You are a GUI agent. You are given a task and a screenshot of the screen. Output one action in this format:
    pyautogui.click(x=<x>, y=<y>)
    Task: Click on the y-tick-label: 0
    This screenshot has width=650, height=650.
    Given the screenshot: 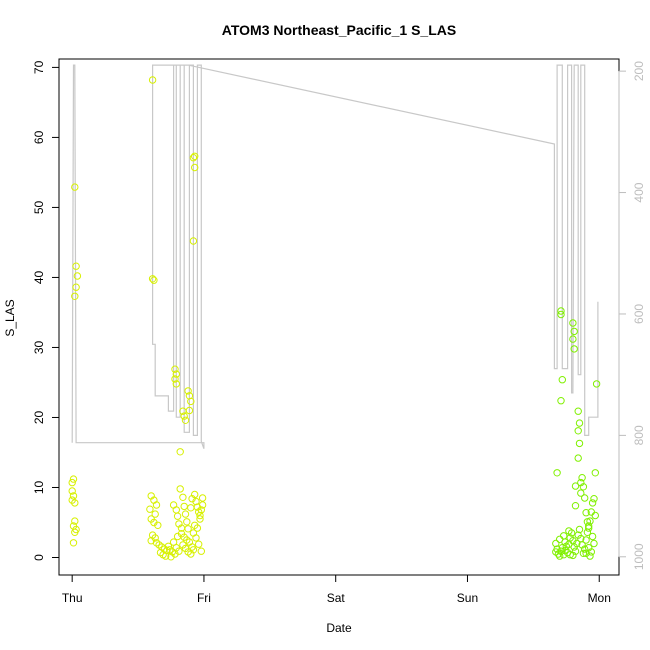 What is the action you would take?
    pyautogui.click(x=39, y=557)
    